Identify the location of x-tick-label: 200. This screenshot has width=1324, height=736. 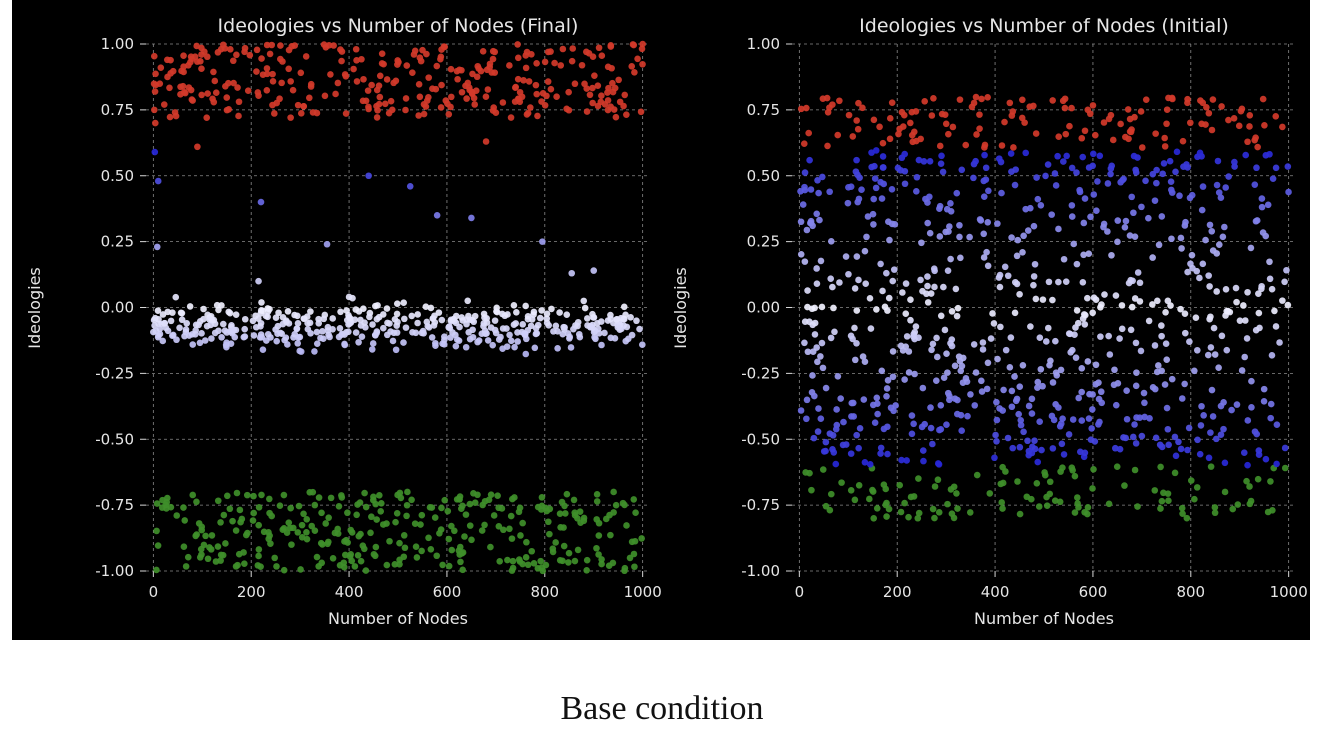
(897, 592).